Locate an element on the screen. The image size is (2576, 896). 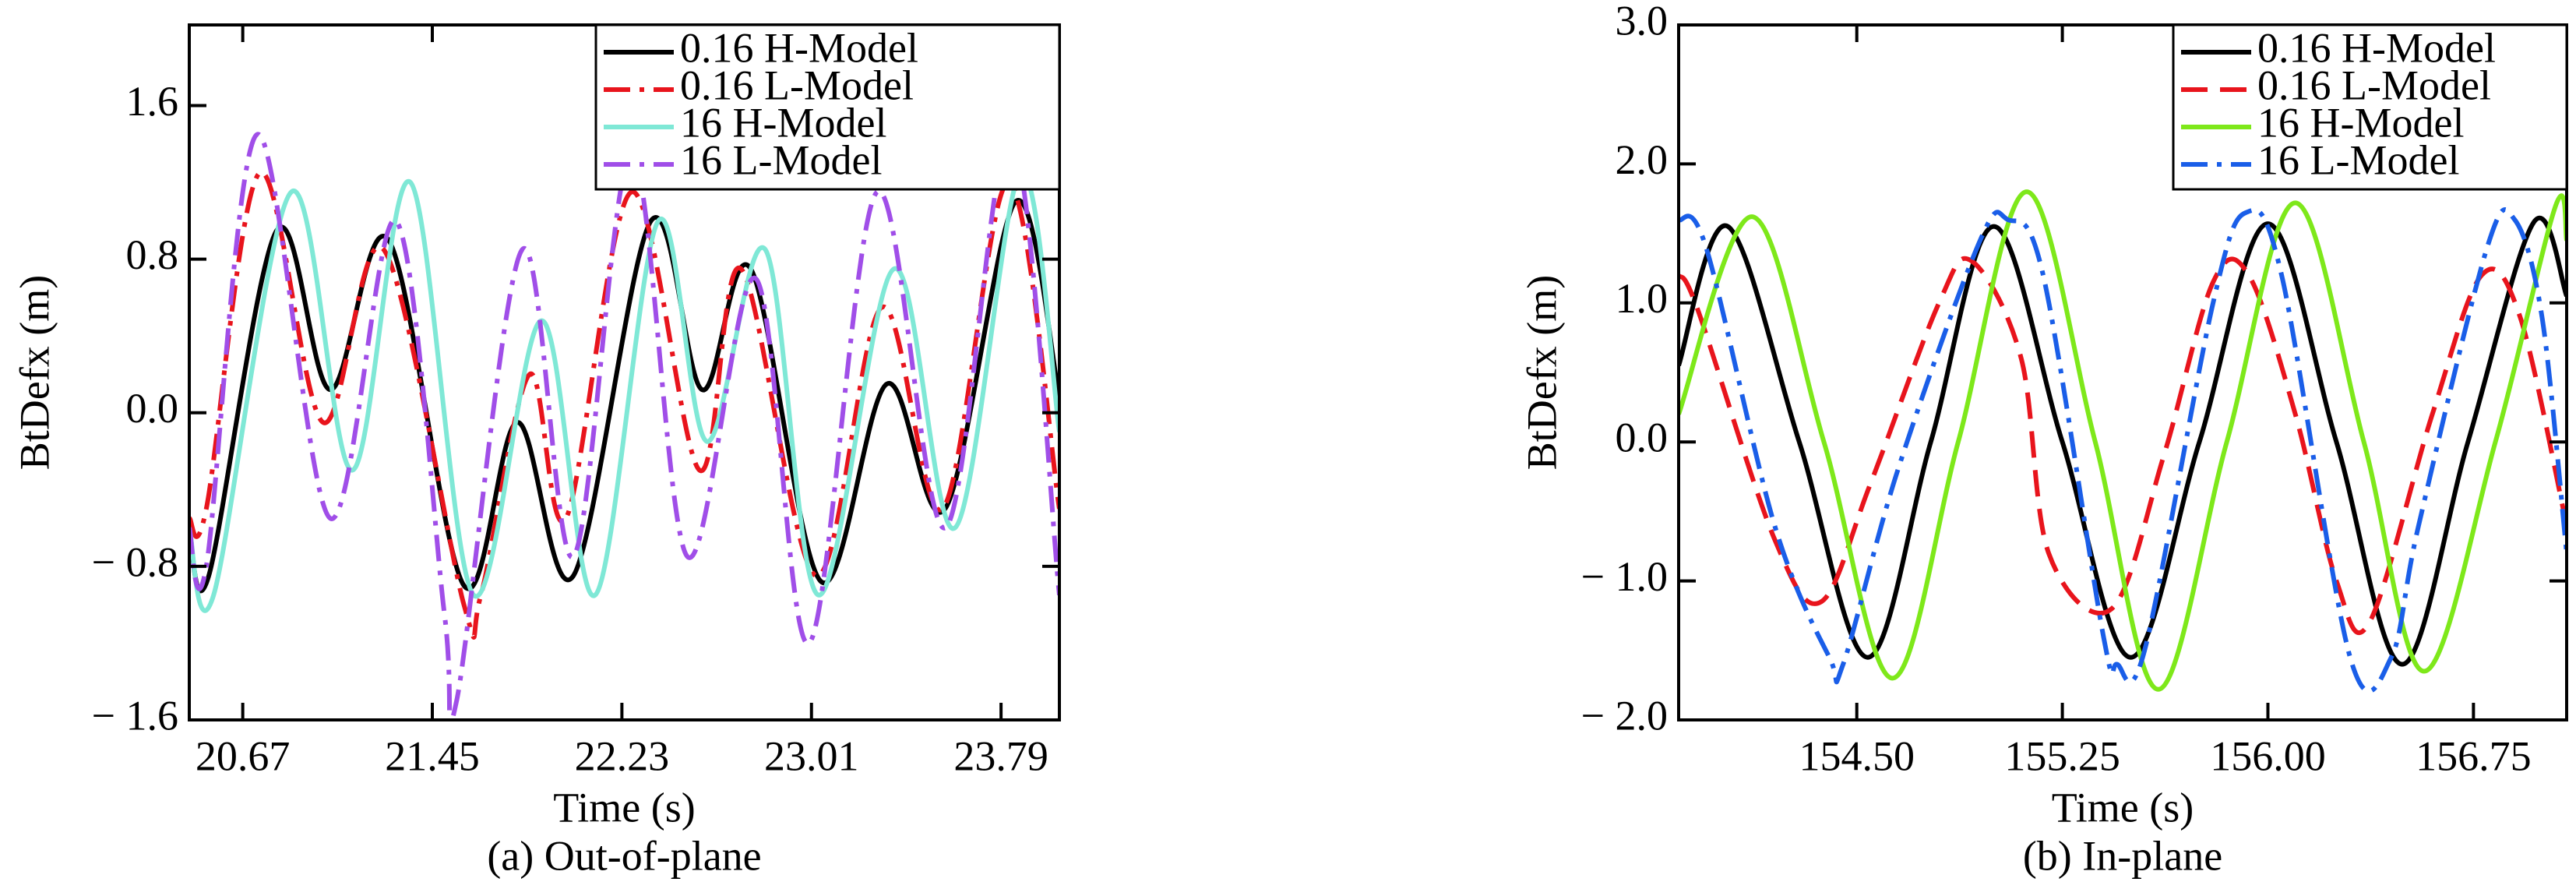
x-tick-label: 154.50 is located at coordinates (1857, 755).